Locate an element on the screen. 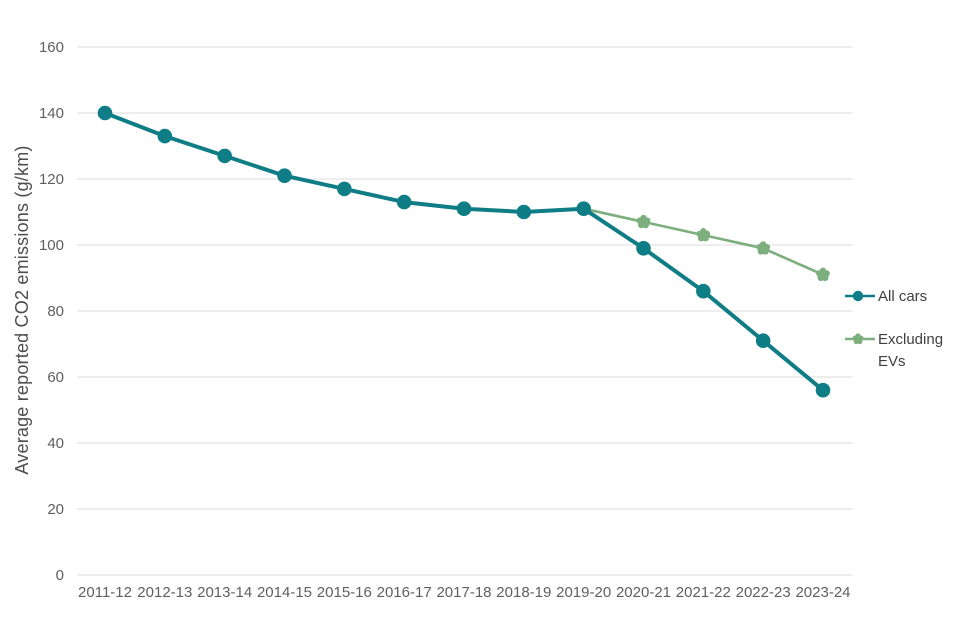  svg-text: 60 is located at coordinates (55, 377).